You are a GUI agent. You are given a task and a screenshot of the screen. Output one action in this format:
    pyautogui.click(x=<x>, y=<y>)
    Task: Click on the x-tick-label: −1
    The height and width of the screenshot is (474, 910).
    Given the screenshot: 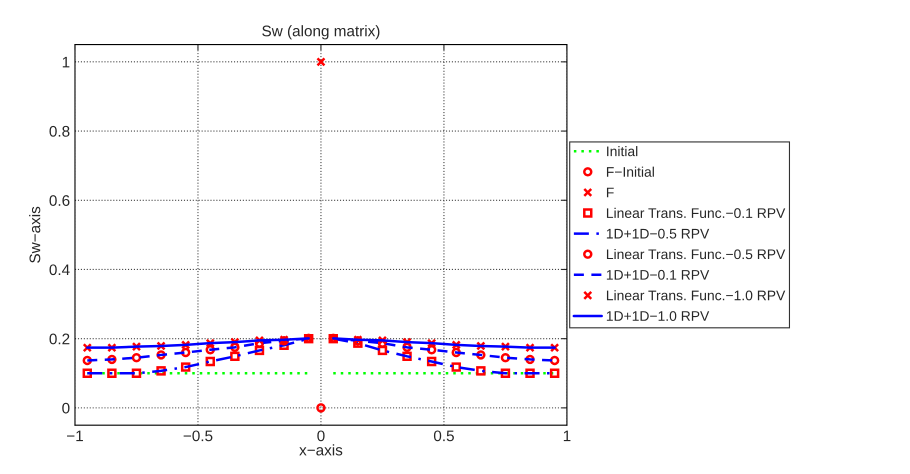 What is the action you would take?
    pyautogui.click(x=75, y=436)
    